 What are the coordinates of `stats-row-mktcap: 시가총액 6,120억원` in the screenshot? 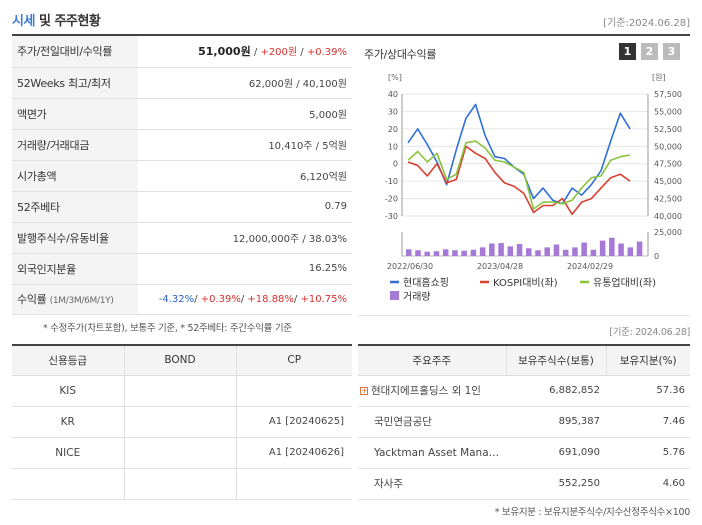 It's located at (182, 176).